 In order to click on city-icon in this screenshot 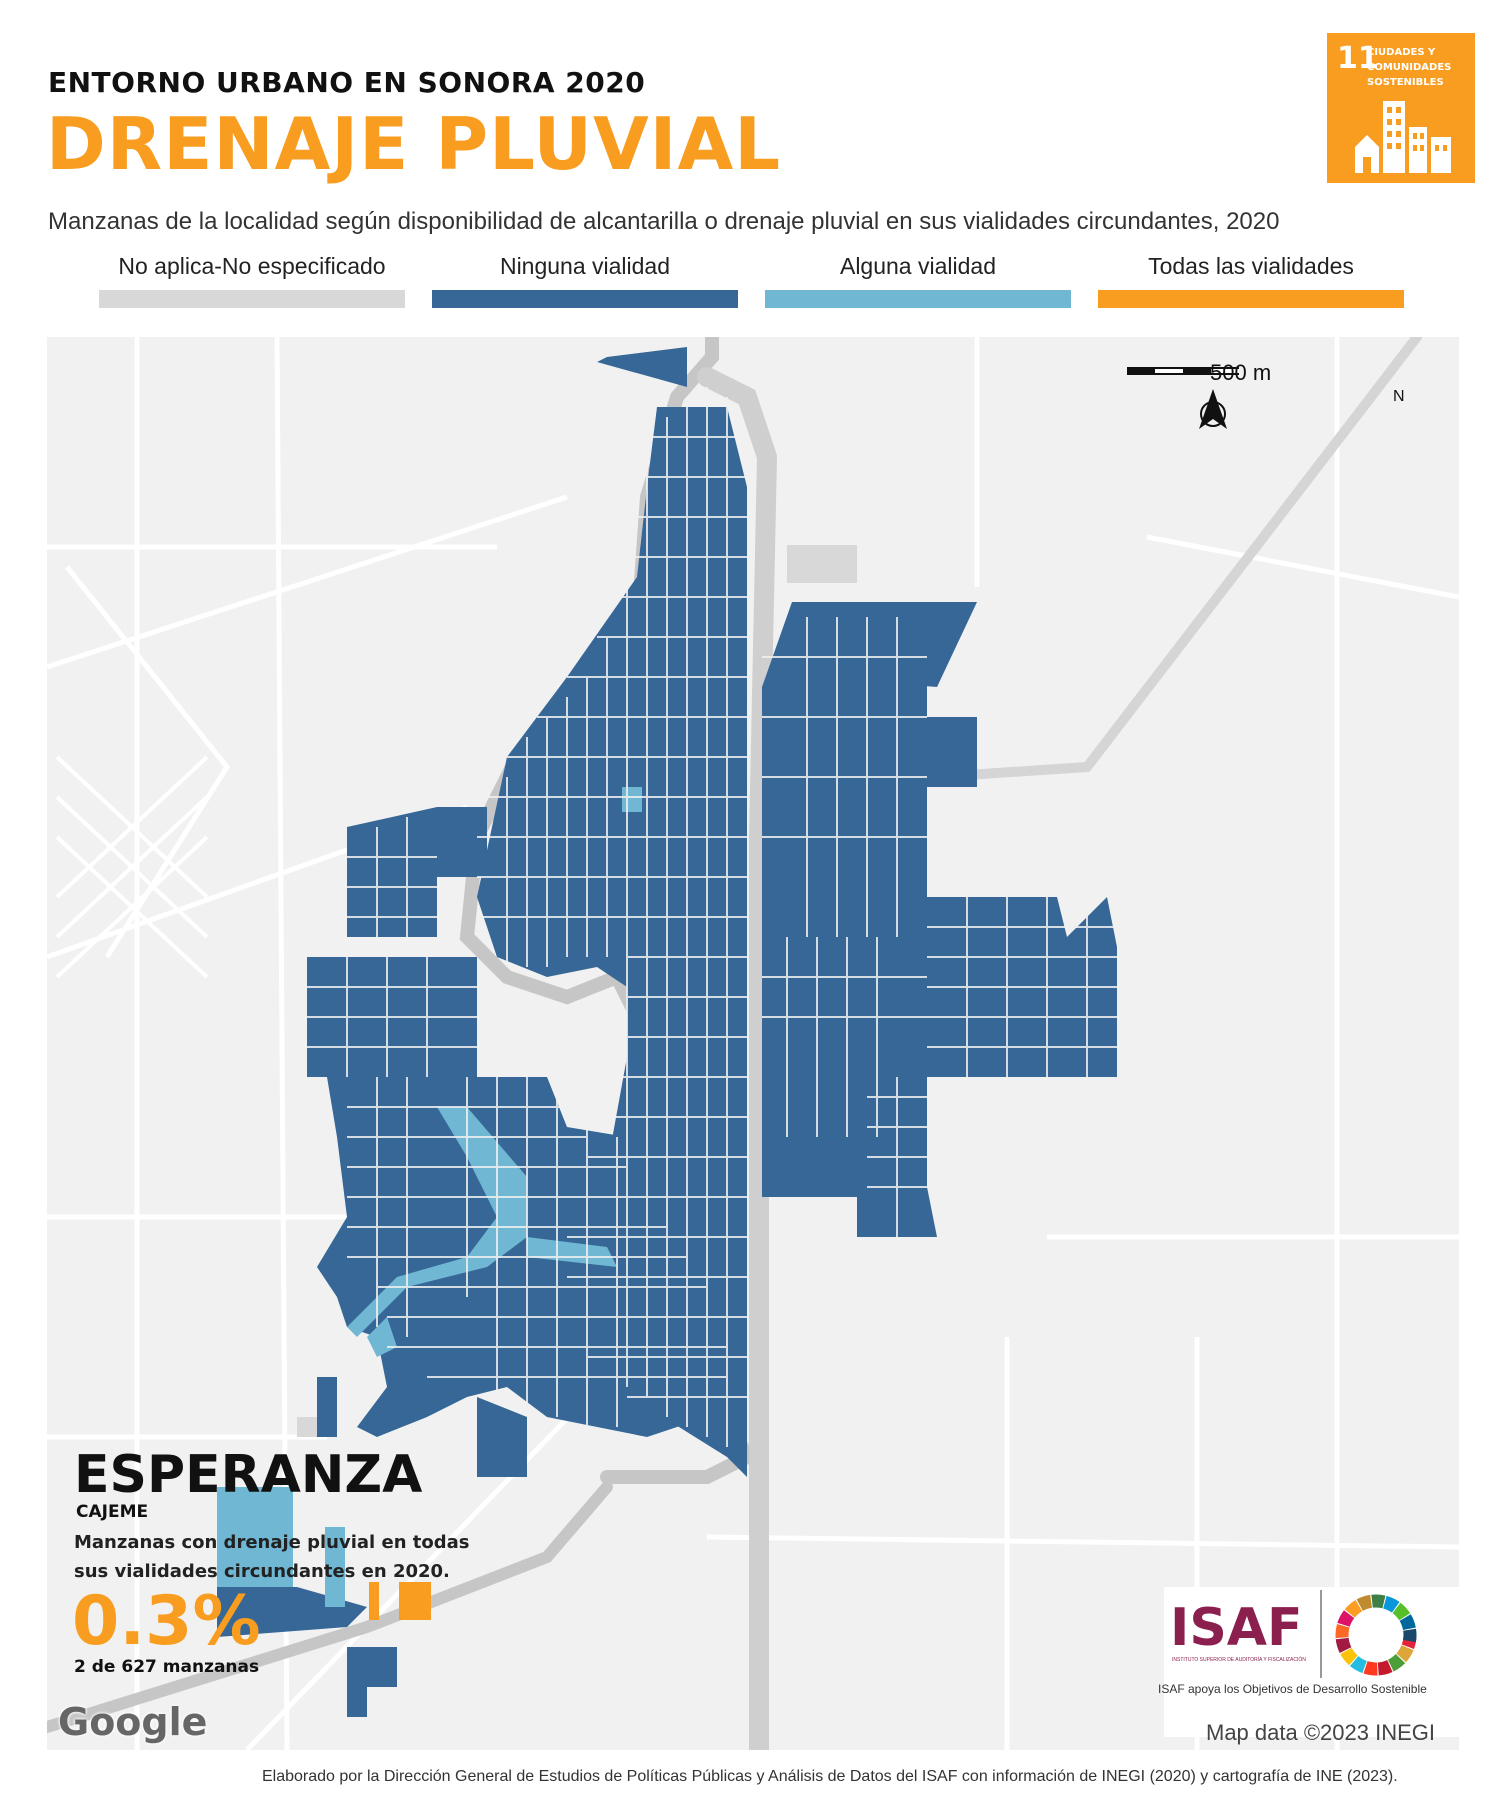, I will do `click(1403, 137)`.